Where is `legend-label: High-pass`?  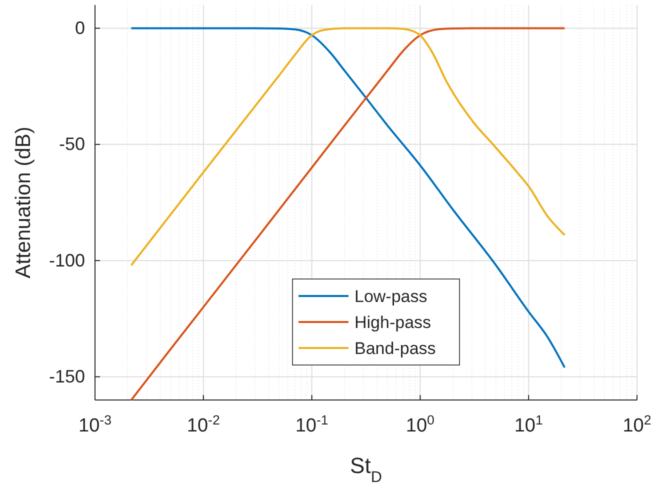
legend-label: High-pass is located at coordinates (393, 322).